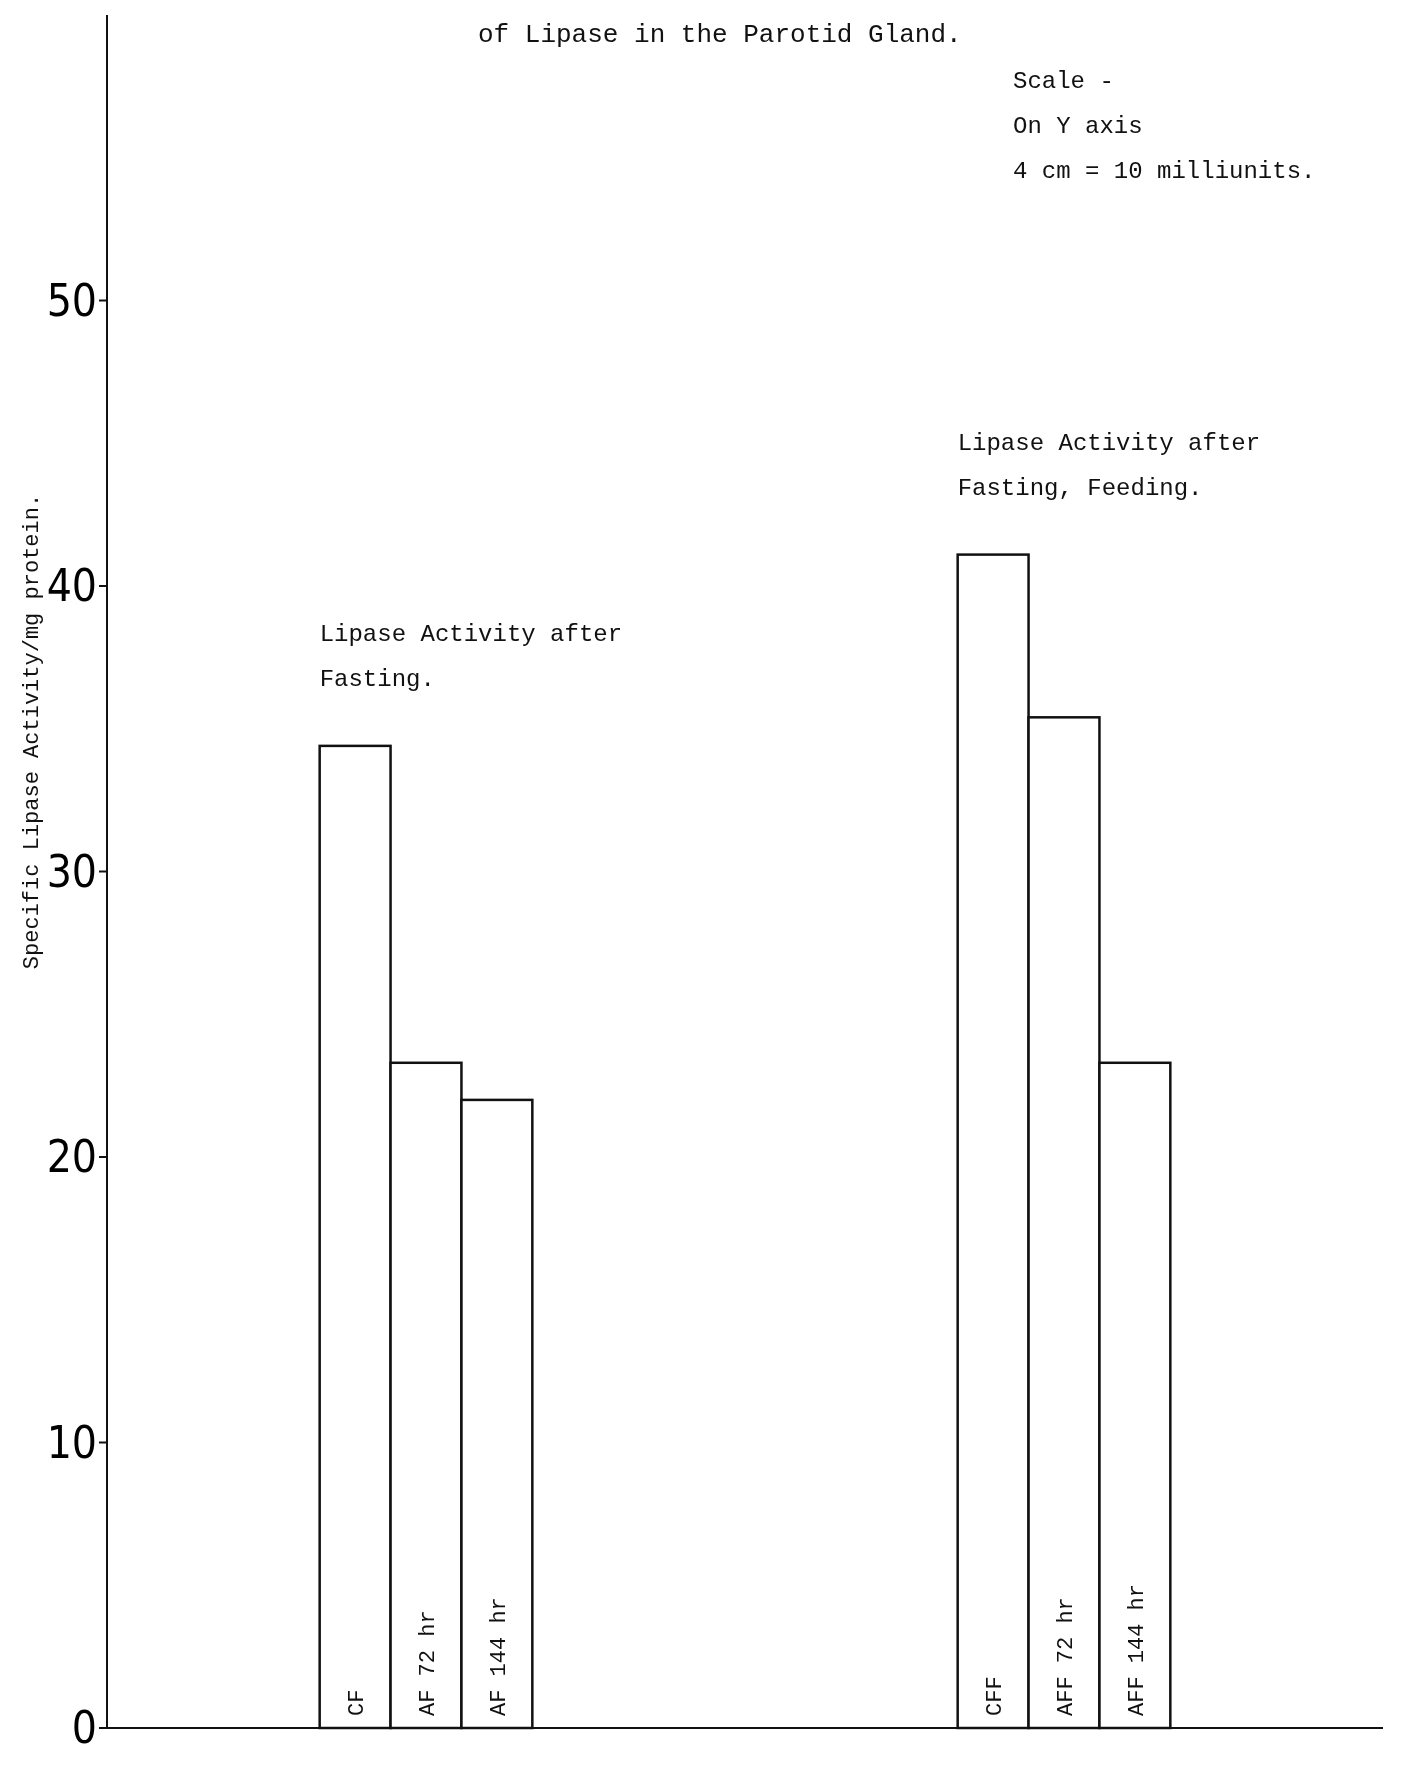  What do you see at coordinates (358, 1702) in the screenshot?
I see `x-tick-label: CF` at bounding box center [358, 1702].